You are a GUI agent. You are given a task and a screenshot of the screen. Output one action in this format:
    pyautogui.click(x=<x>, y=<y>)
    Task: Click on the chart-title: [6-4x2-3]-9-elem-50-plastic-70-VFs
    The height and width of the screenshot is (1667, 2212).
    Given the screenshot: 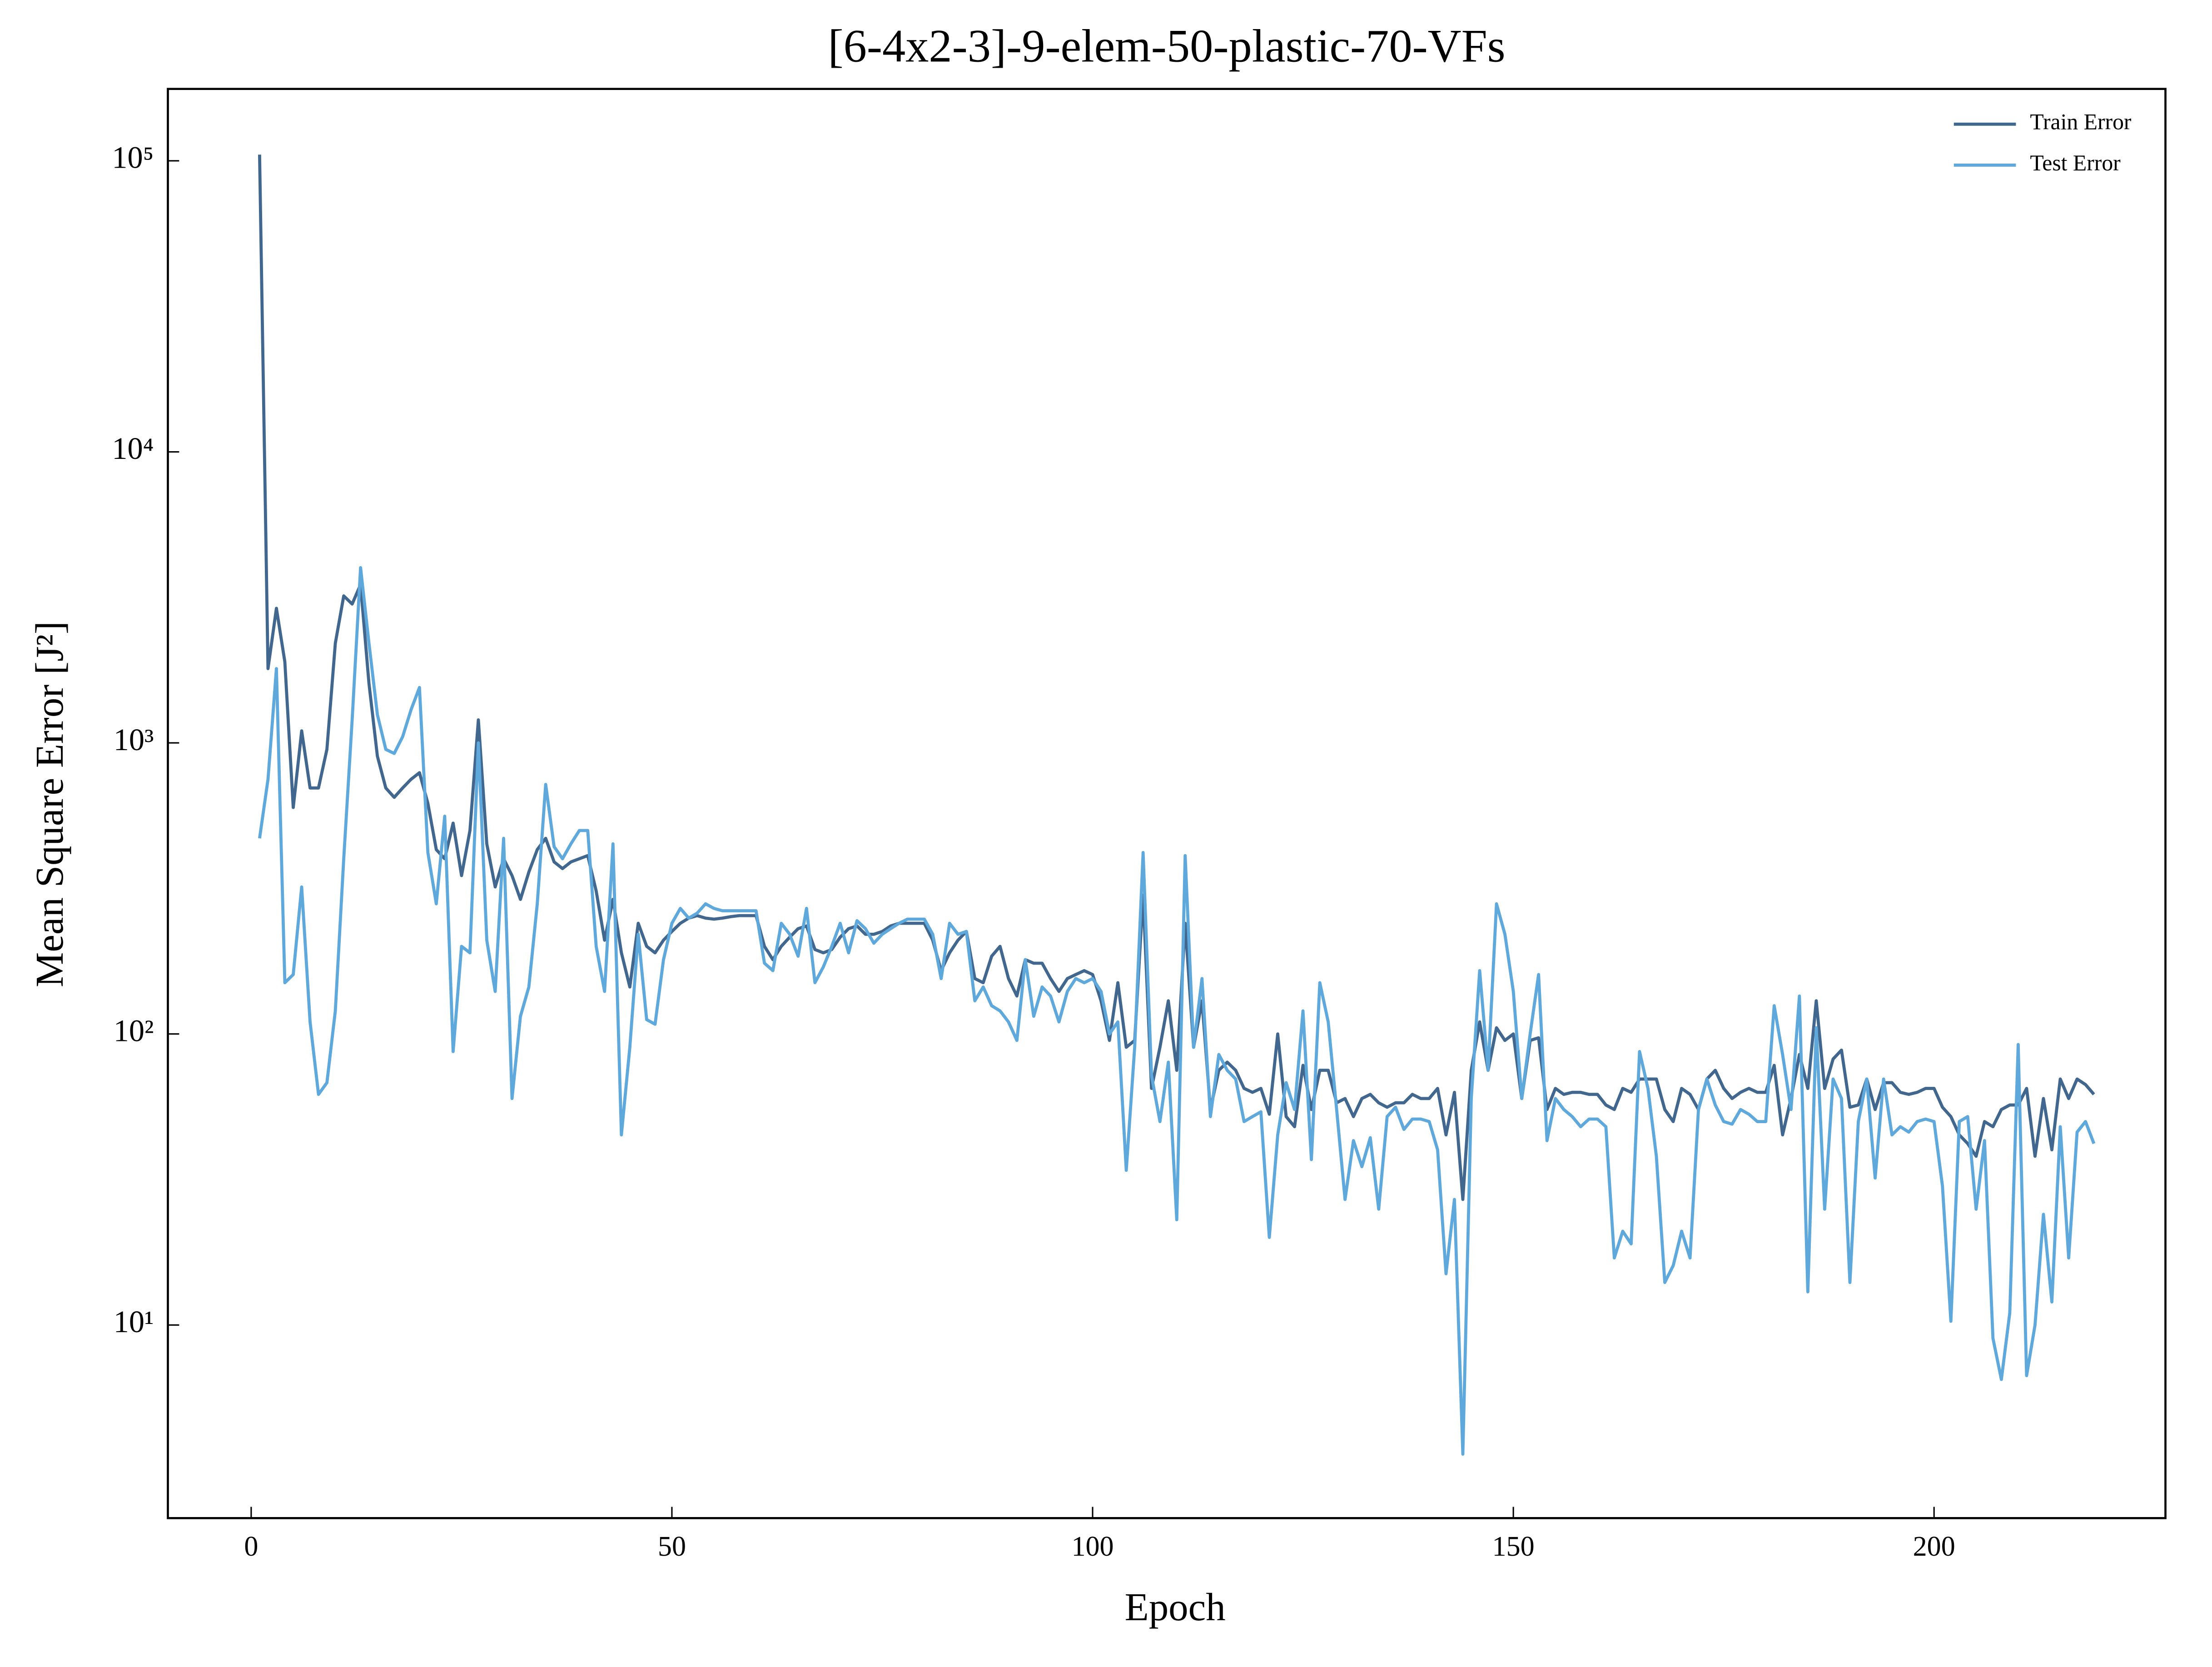 What is the action you would take?
    pyautogui.click(x=1166, y=46)
    